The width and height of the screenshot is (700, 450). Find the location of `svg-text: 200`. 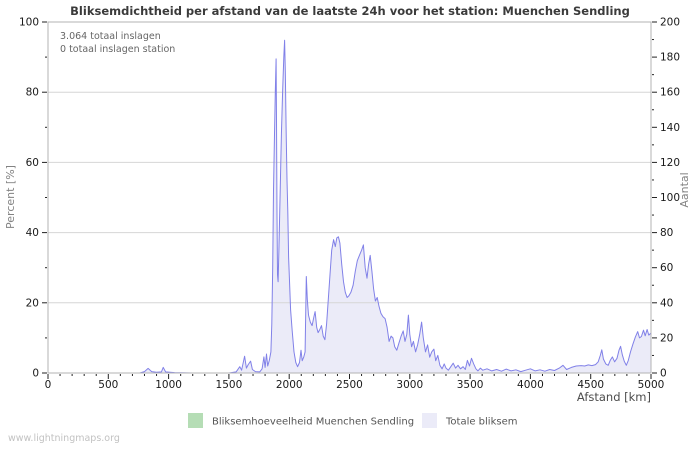

svg-text: 200 is located at coordinates (670, 23).